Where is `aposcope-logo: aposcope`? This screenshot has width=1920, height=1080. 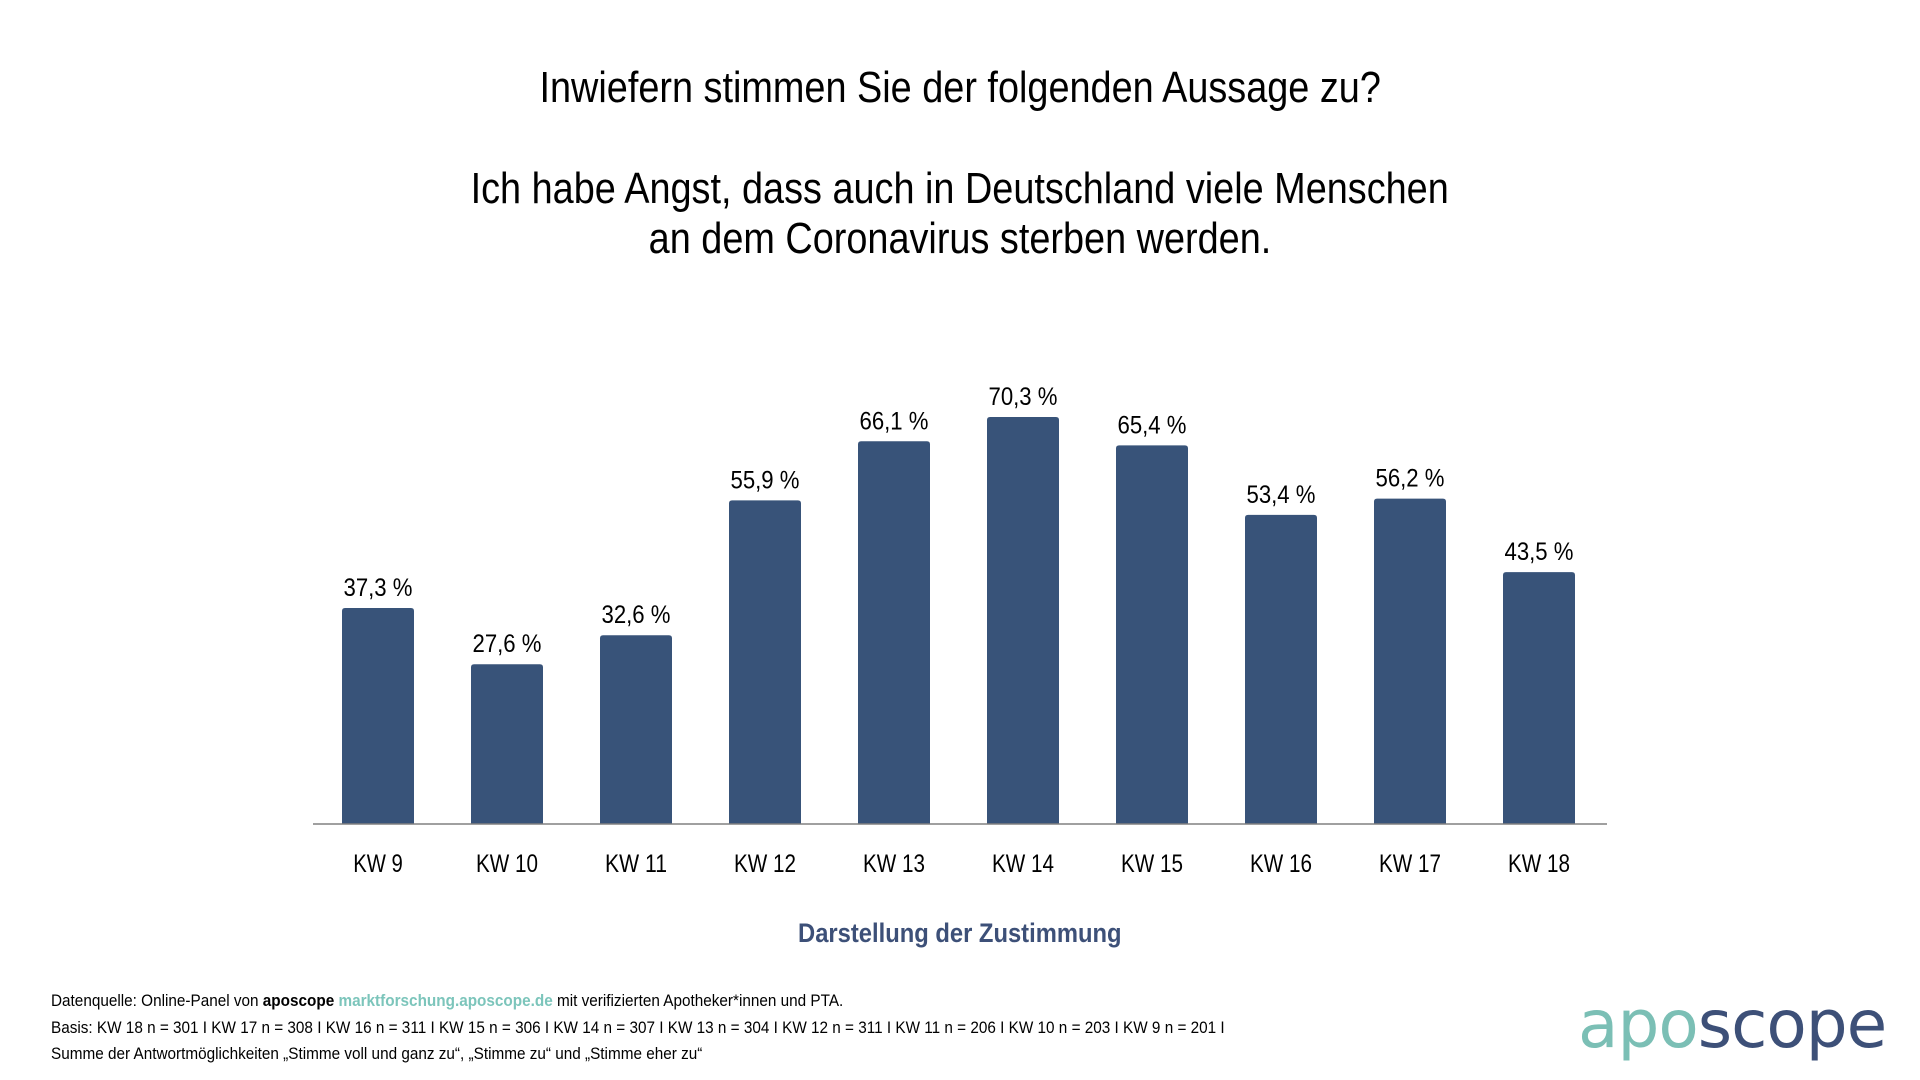 aposcope-logo: aposcope is located at coordinates (1732, 1025).